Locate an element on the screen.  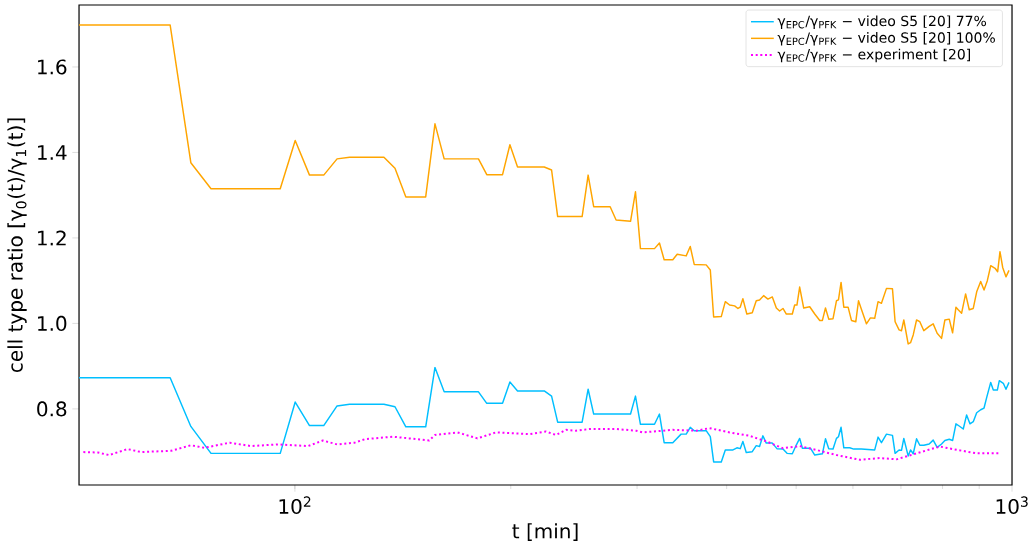
x-tick-label: 10$^{3}$ is located at coordinates (1012, 505).